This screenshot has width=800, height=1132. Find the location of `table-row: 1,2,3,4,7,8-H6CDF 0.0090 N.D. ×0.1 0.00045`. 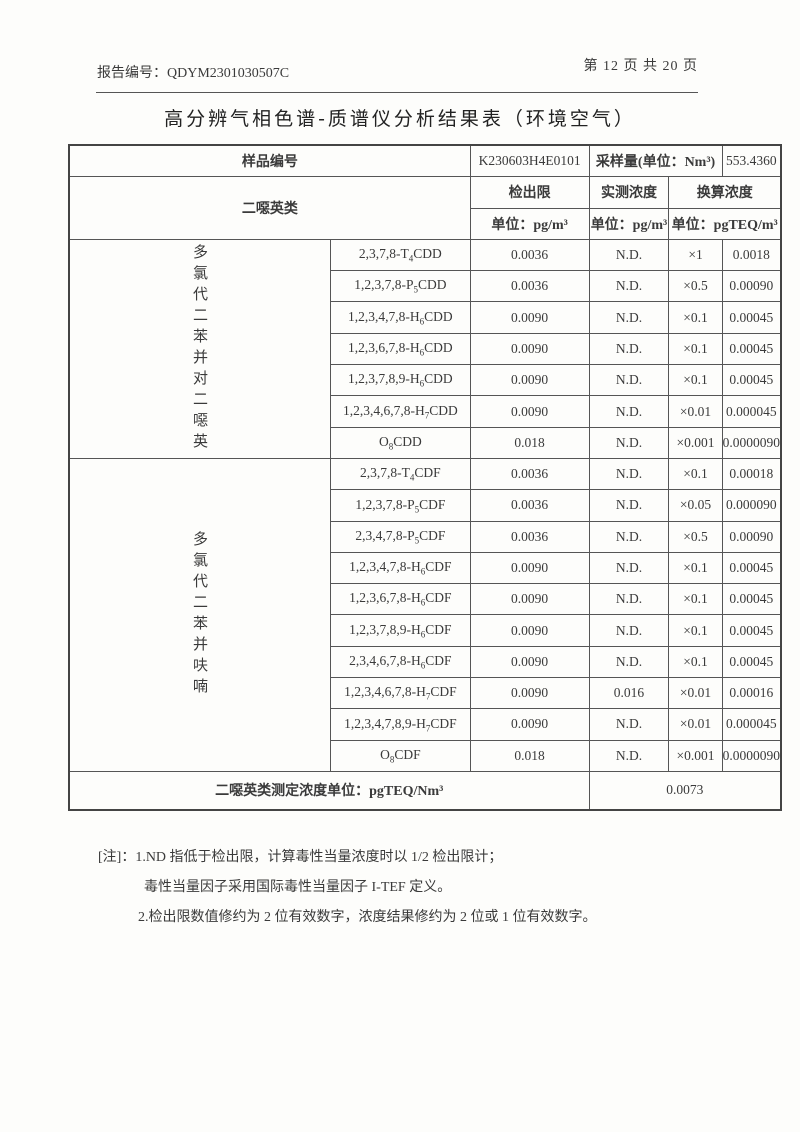

table-row: 1,2,3,4,7,8-H6CDF 0.0090 N.D. ×0.1 0.00045 is located at coordinates (425, 568).